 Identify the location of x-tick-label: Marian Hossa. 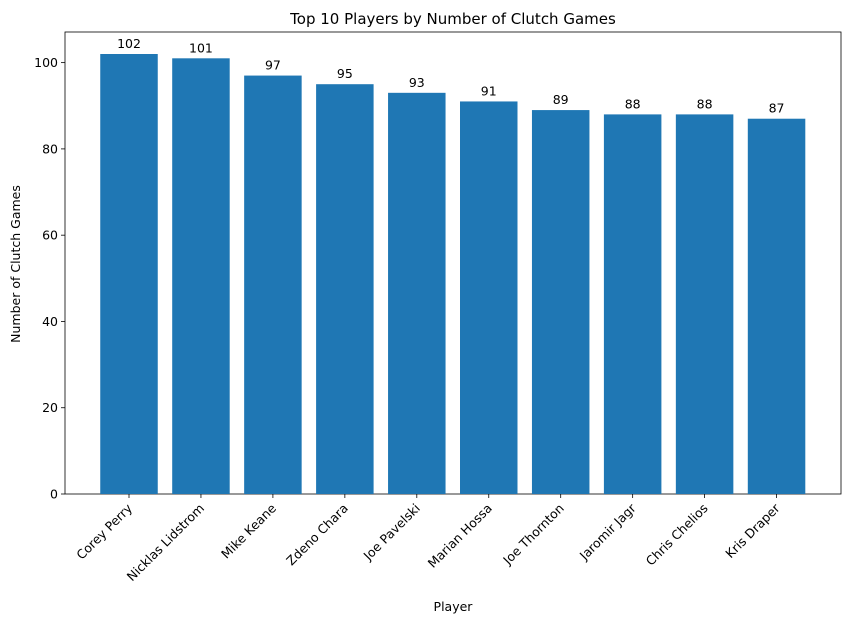
(460, 536).